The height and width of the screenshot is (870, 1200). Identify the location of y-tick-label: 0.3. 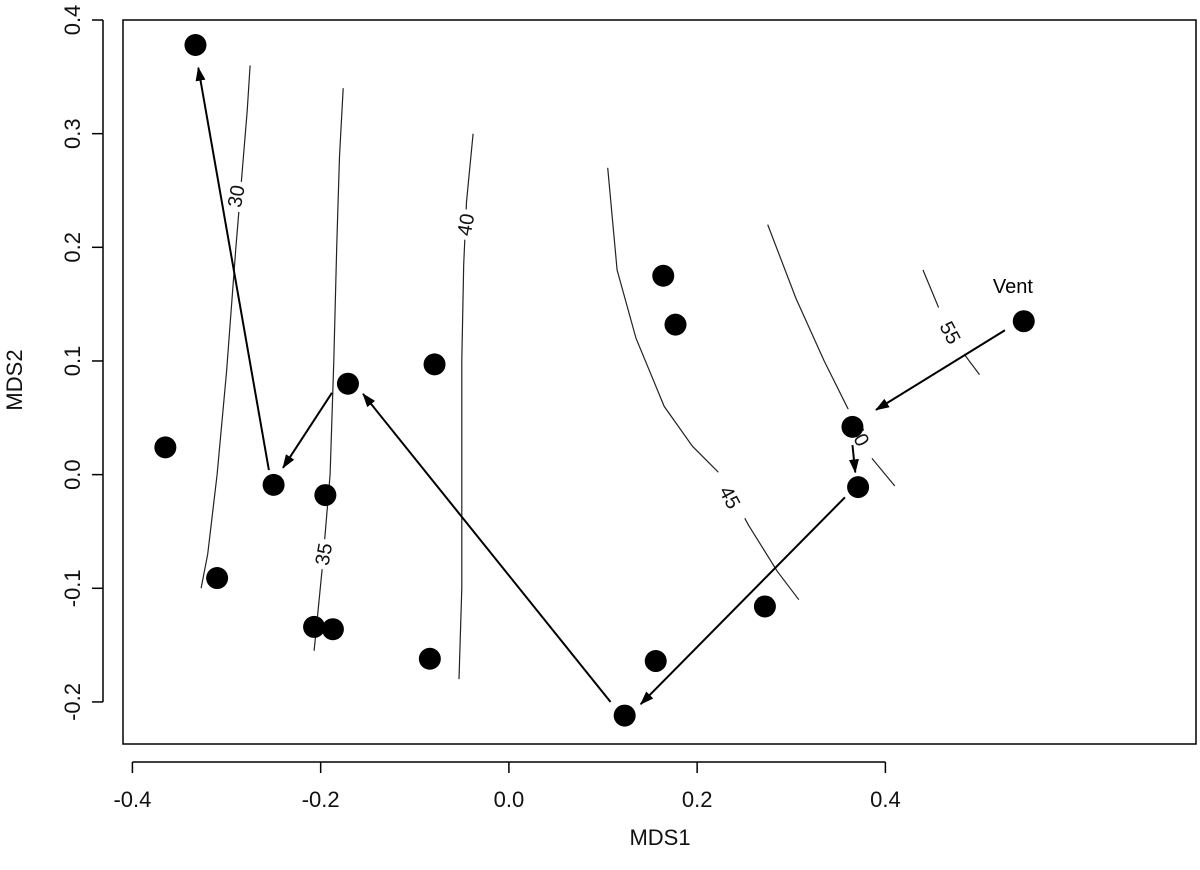
(72, 133).